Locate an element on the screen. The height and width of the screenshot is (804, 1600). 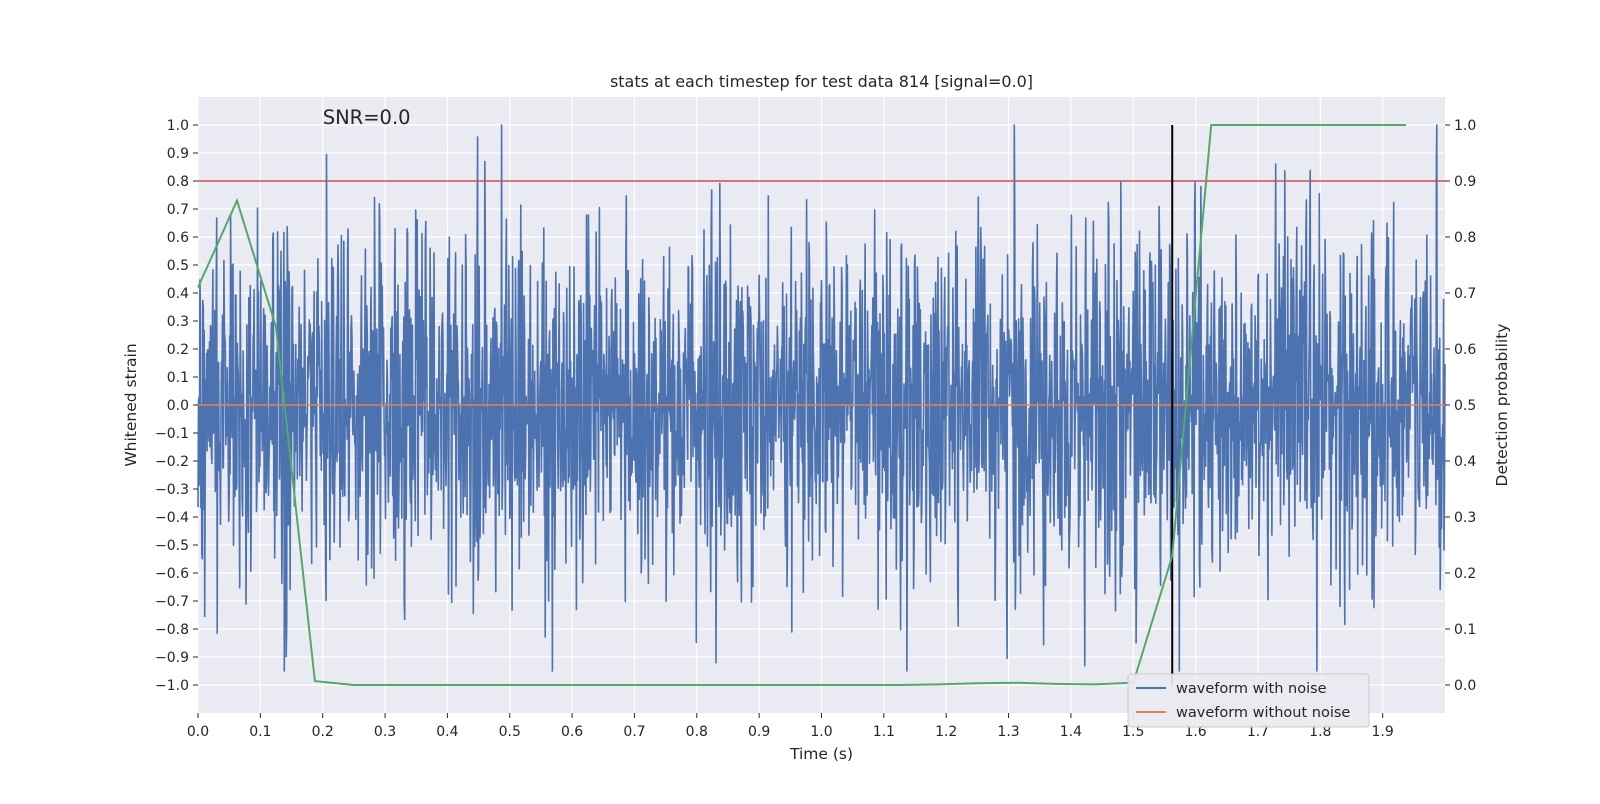
y2-tick-label-10: 0.0 is located at coordinates (1465, 686).